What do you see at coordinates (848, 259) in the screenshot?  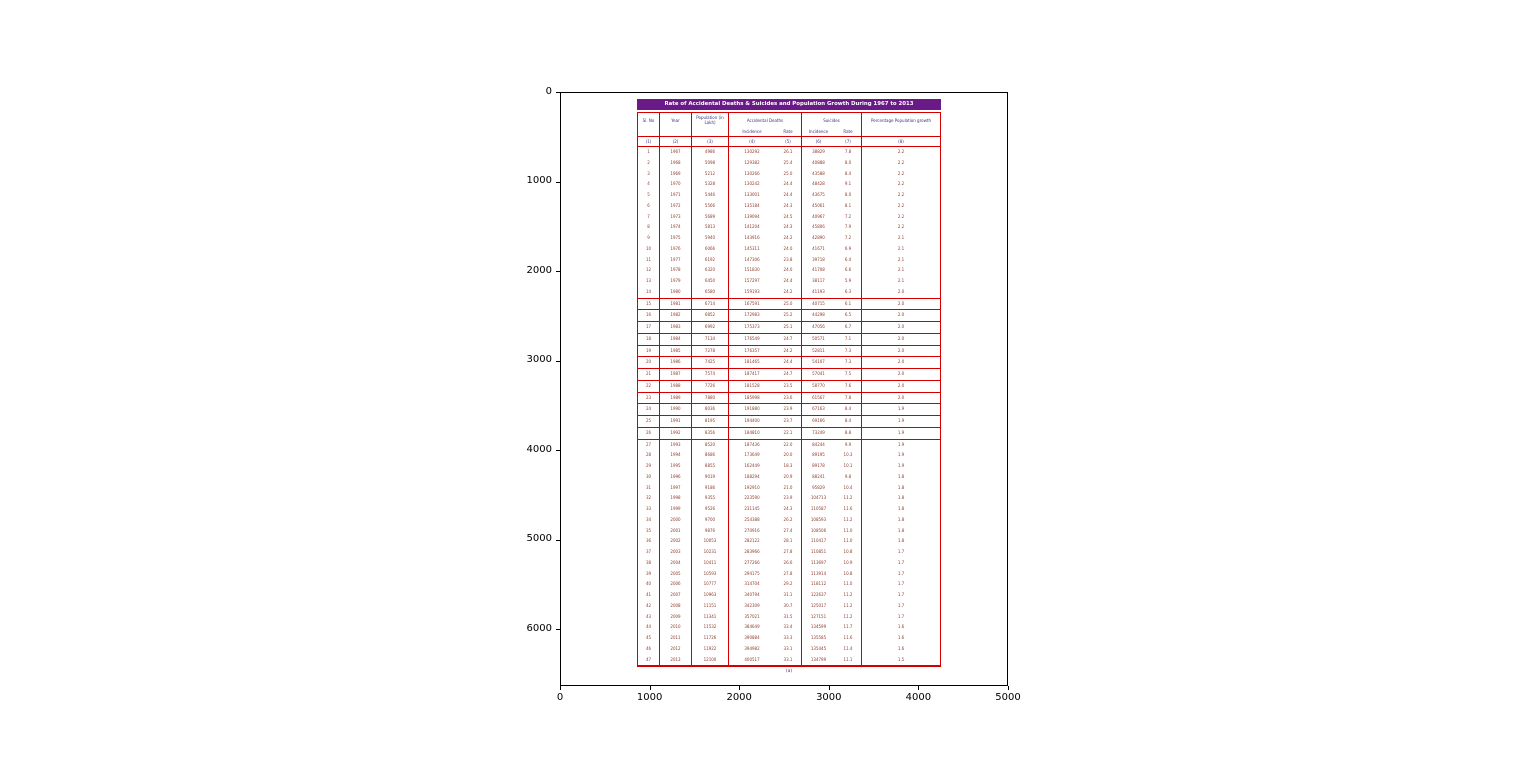 I see `table-cell: 6.4` at bounding box center [848, 259].